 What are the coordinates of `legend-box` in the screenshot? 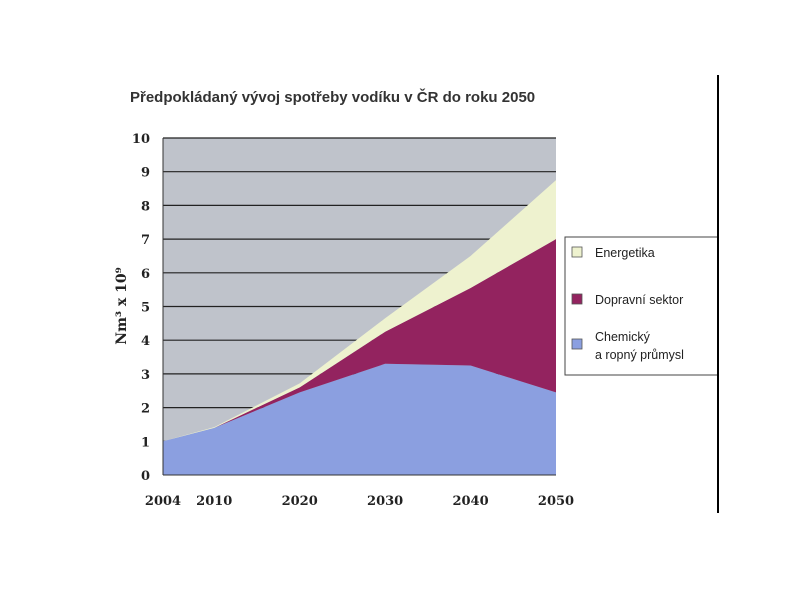 It's located at (641, 306).